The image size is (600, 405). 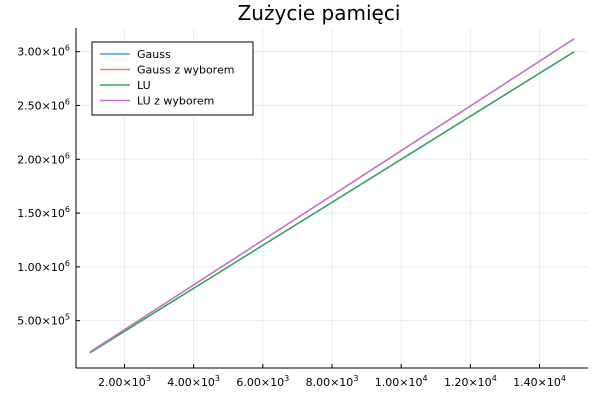 I want to click on x-tick-label: 2.00×103, so click(x=124, y=381).